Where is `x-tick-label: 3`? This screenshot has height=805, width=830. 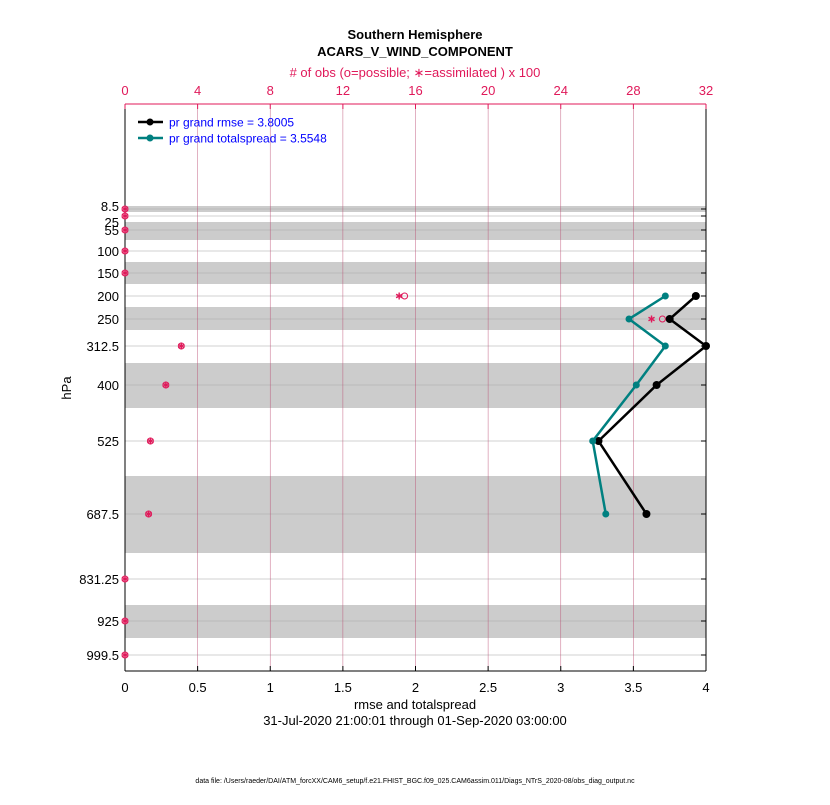
x-tick-label: 3 is located at coordinates (560, 687).